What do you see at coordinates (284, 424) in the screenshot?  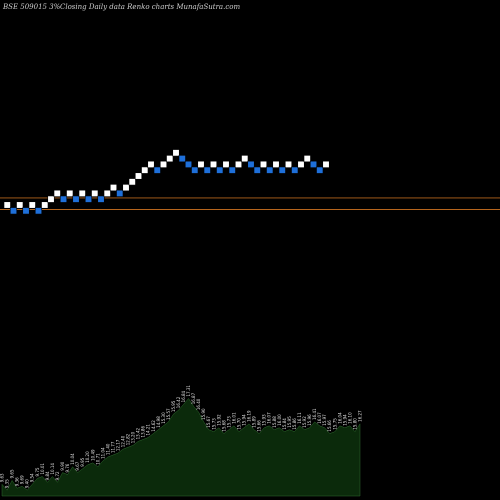 I see `volume-label: 15.84` at bounding box center [284, 424].